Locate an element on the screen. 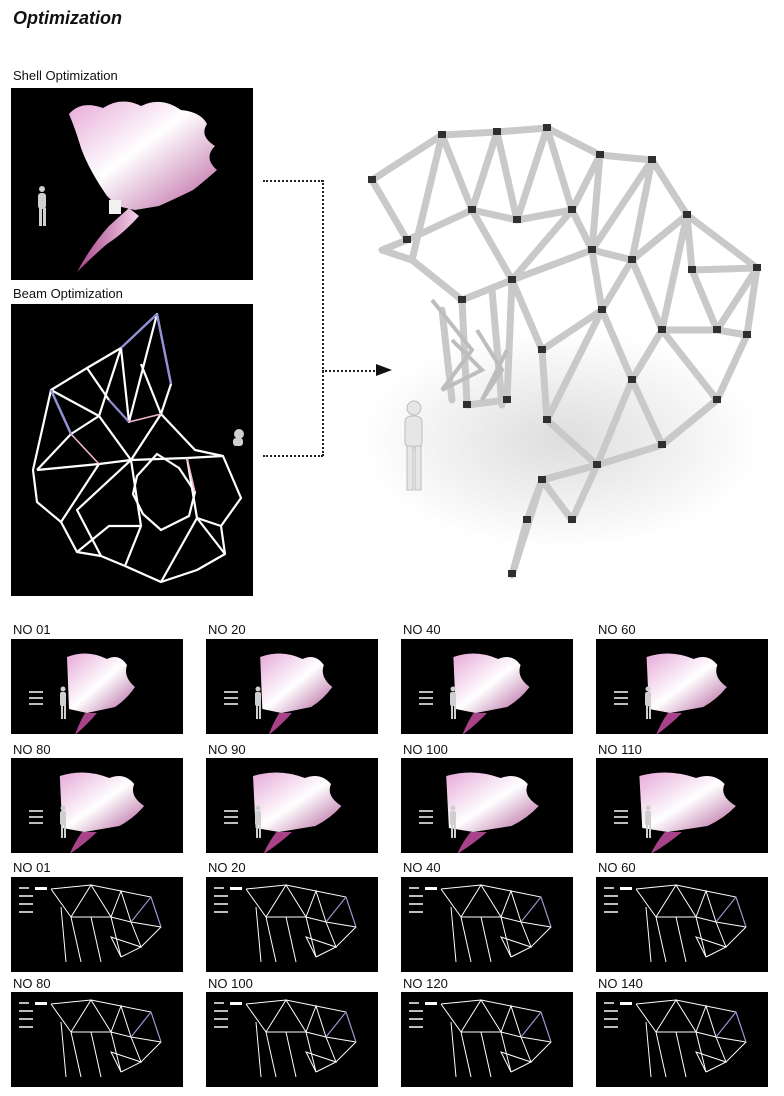  connector-line-shell is located at coordinates (293, 181).